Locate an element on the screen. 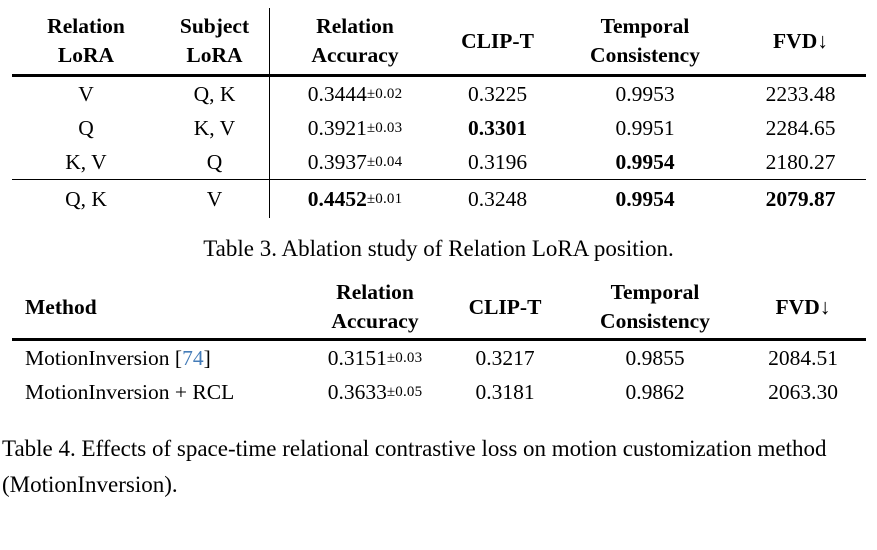 This screenshot has height=550, width=877. cell-clip-t: 0.3225 is located at coordinates (497, 94).